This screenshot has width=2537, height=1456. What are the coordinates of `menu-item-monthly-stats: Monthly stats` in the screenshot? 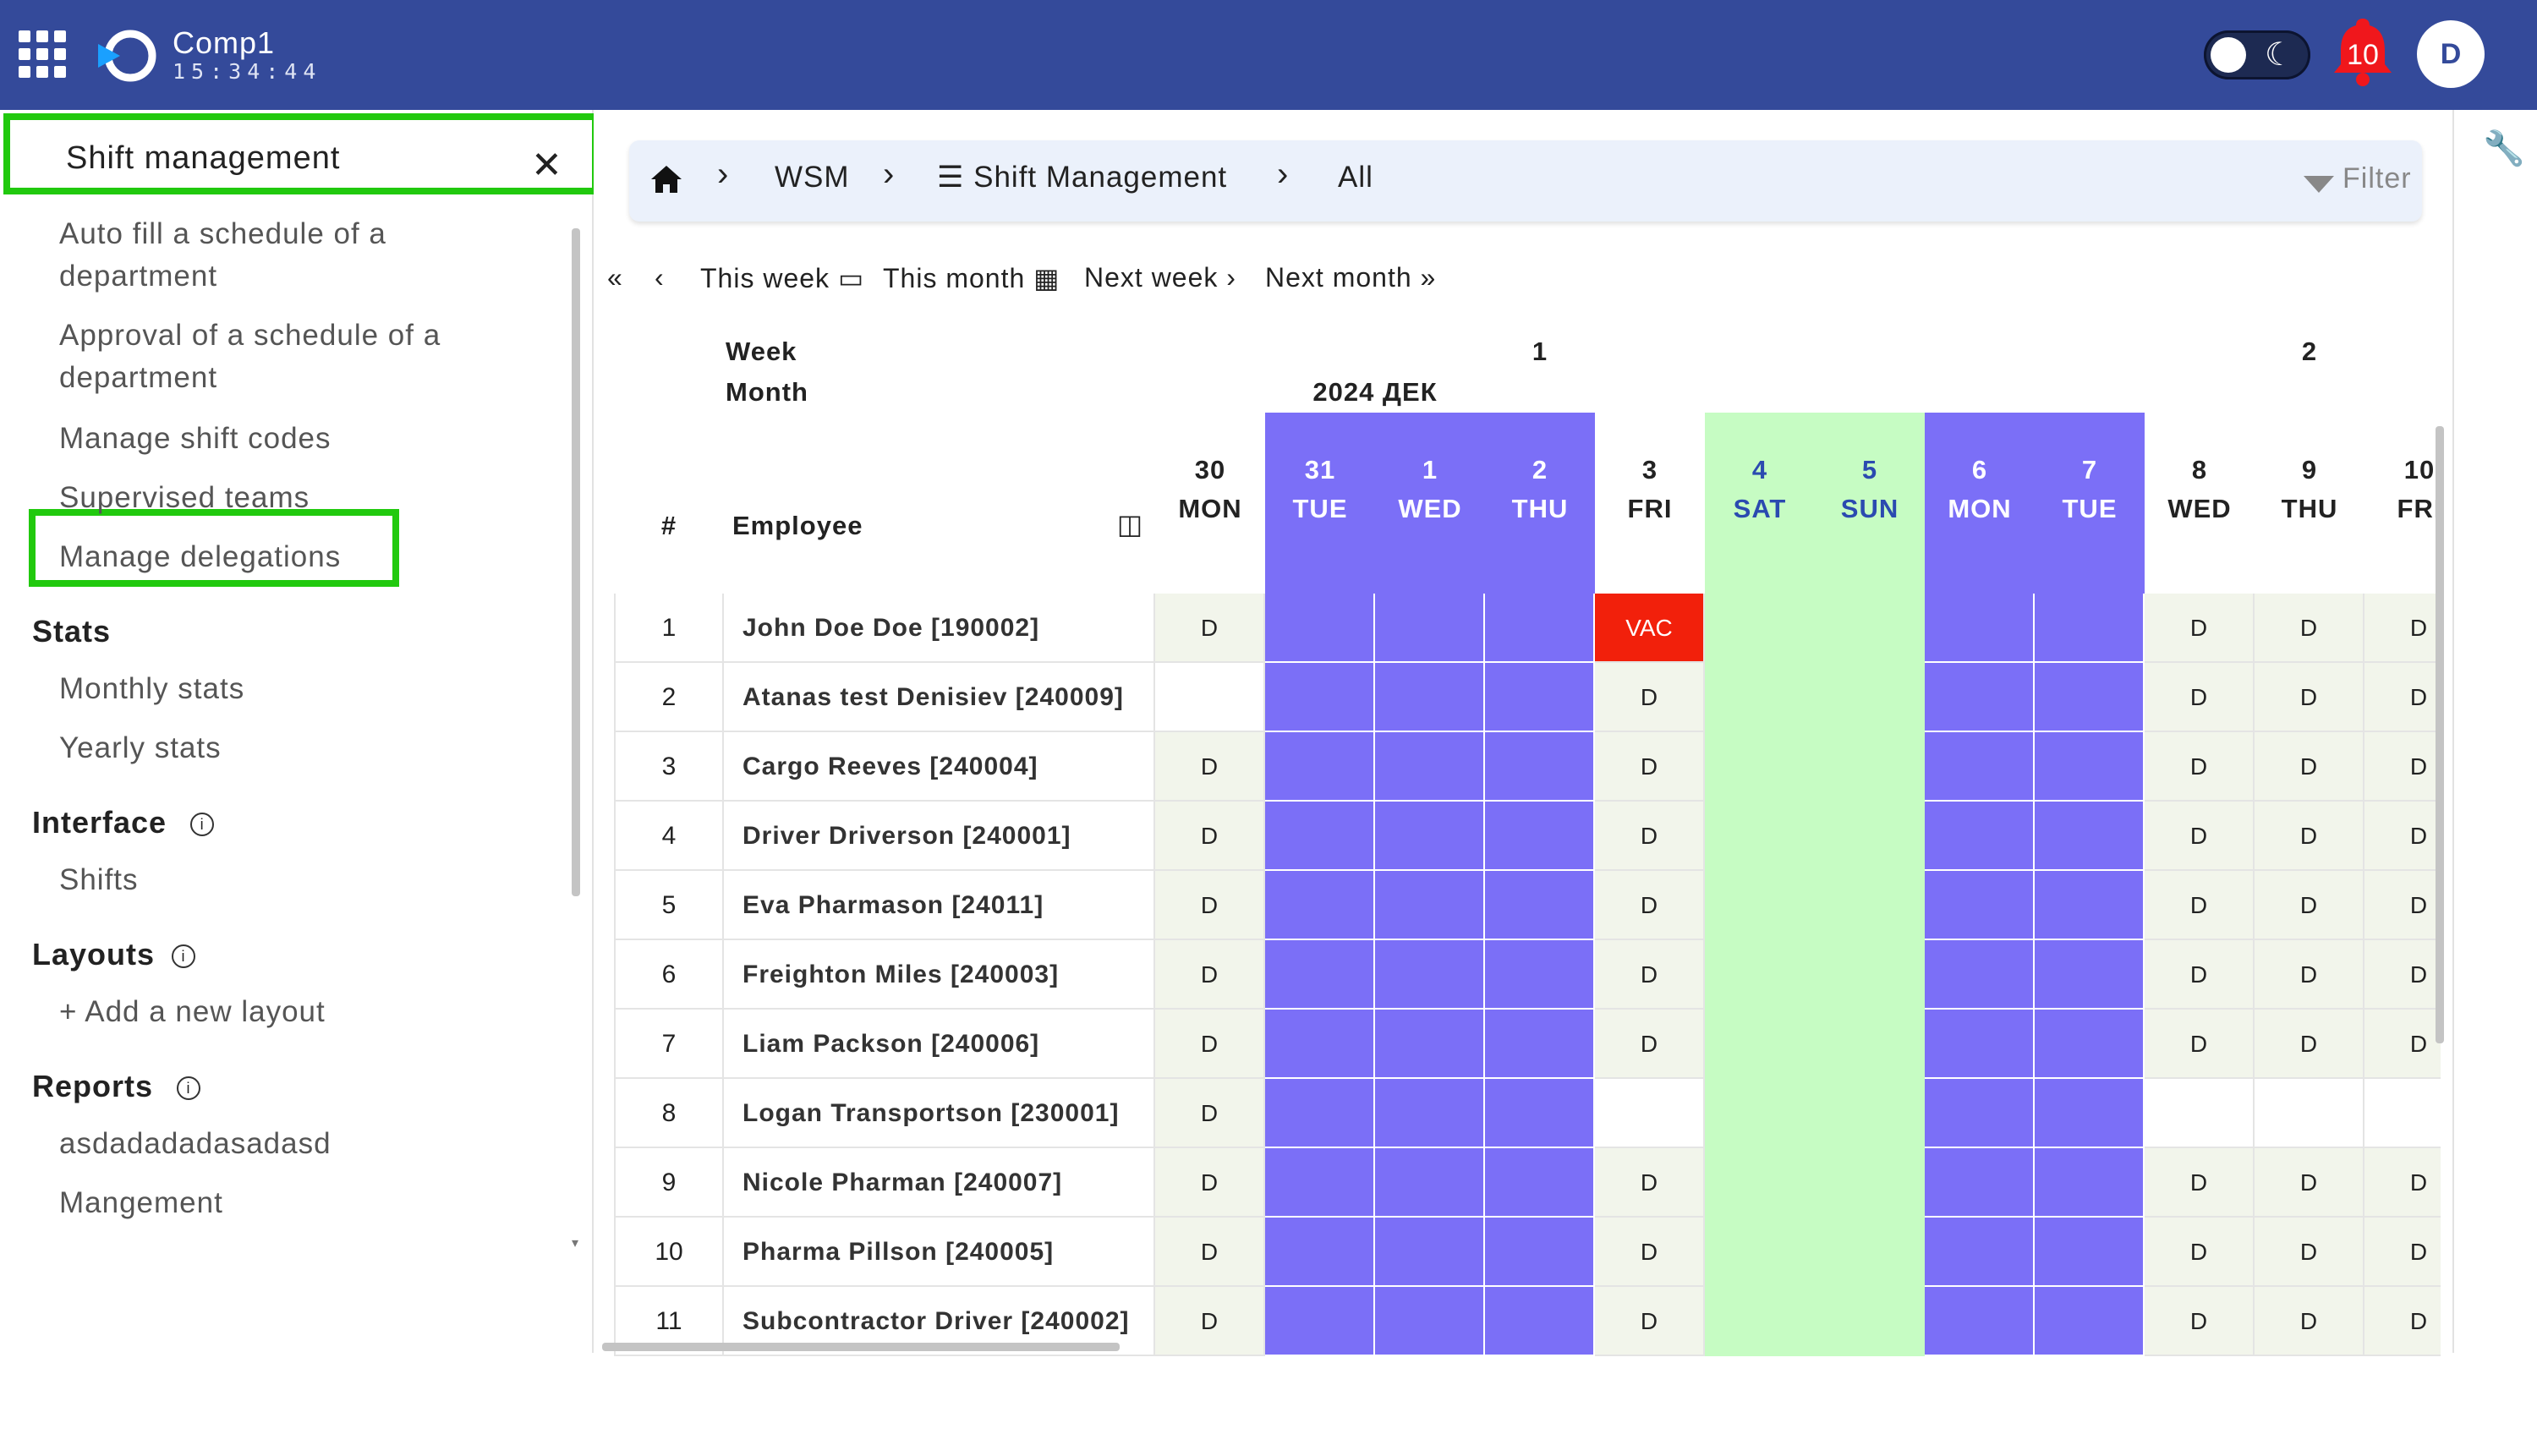 It's located at (152, 688).